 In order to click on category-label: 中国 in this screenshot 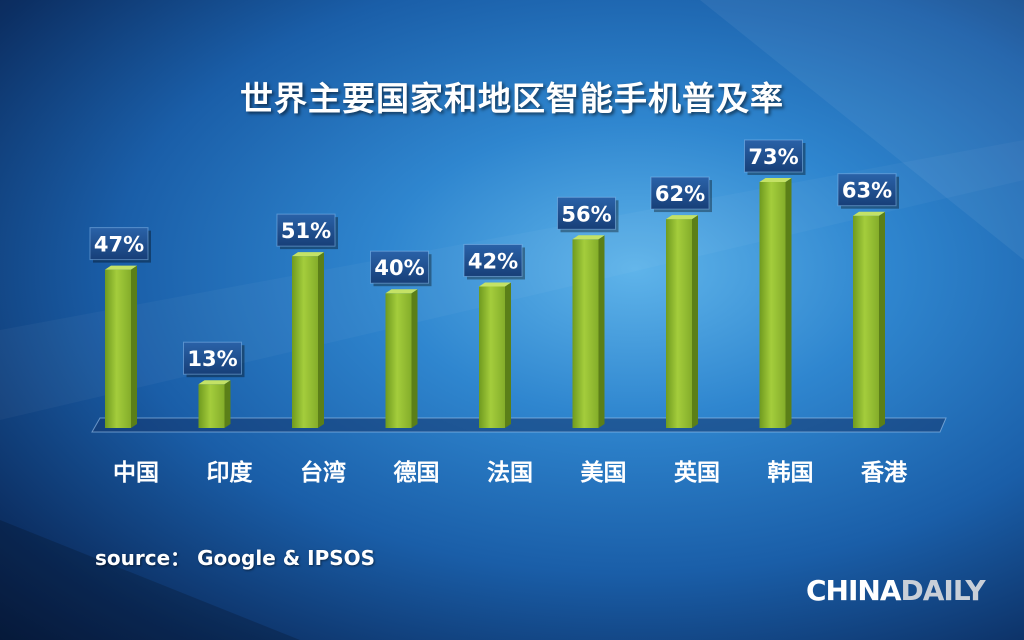, I will do `click(136, 473)`.